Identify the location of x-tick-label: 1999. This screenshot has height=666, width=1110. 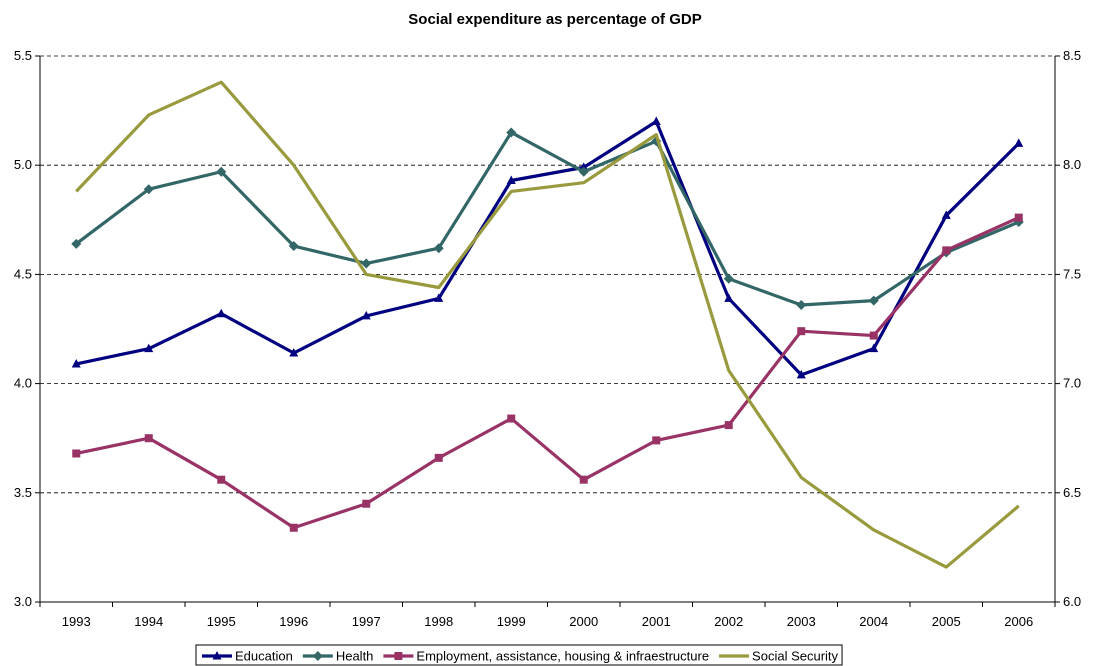
(511, 621).